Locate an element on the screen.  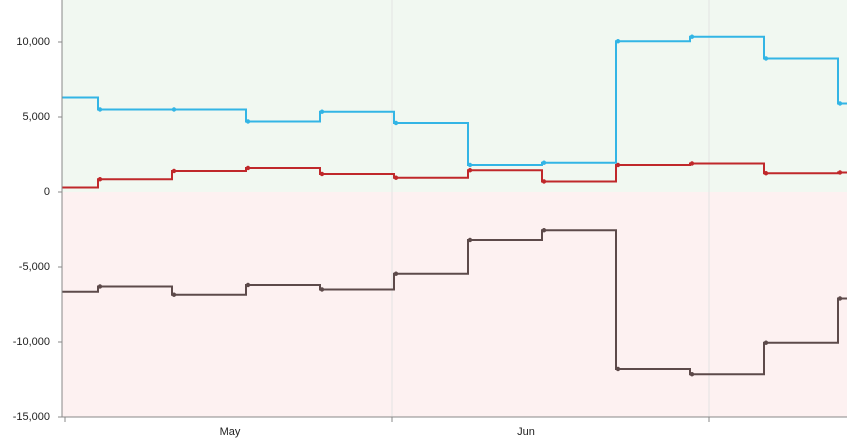
y-tick-label: 5,000 is located at coordinates (36, 117).